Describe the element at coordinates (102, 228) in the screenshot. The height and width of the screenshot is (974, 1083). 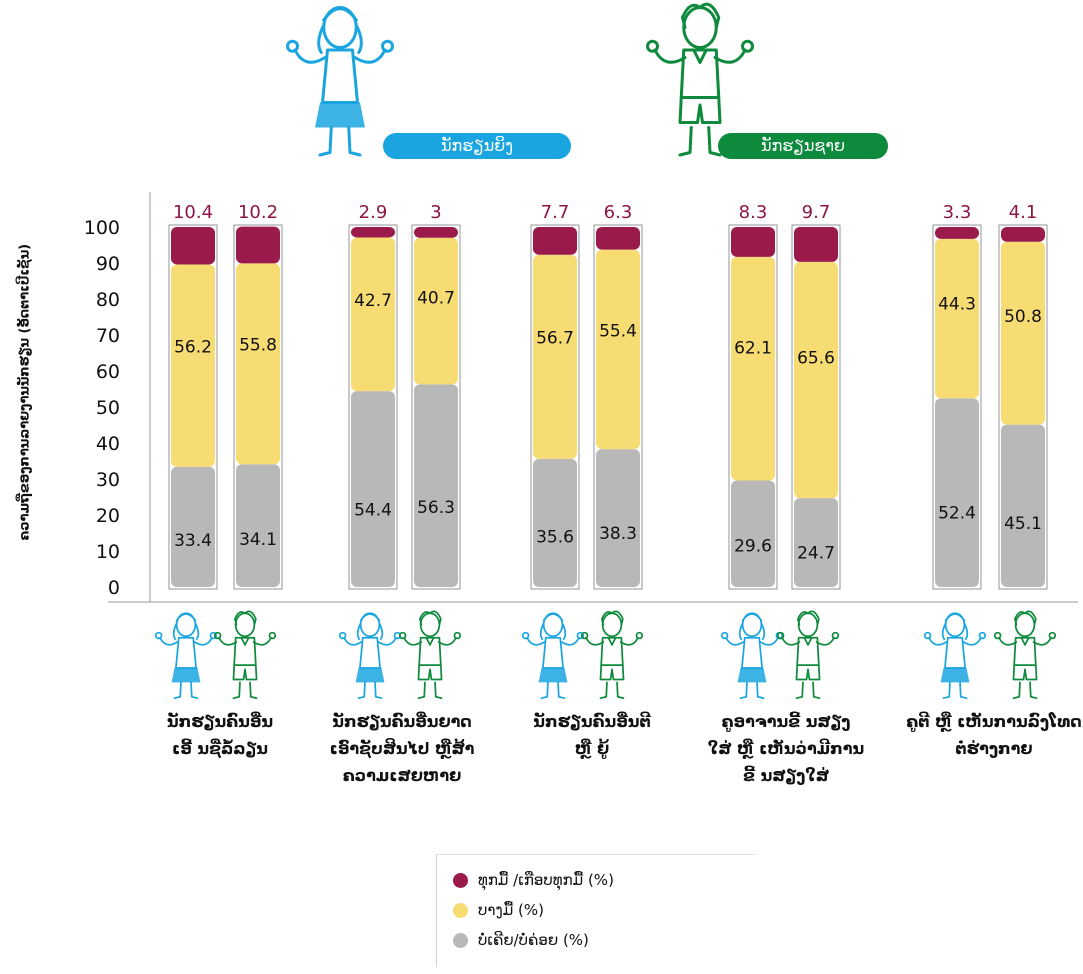
I see `y-tick-label-100: 100` at that location.